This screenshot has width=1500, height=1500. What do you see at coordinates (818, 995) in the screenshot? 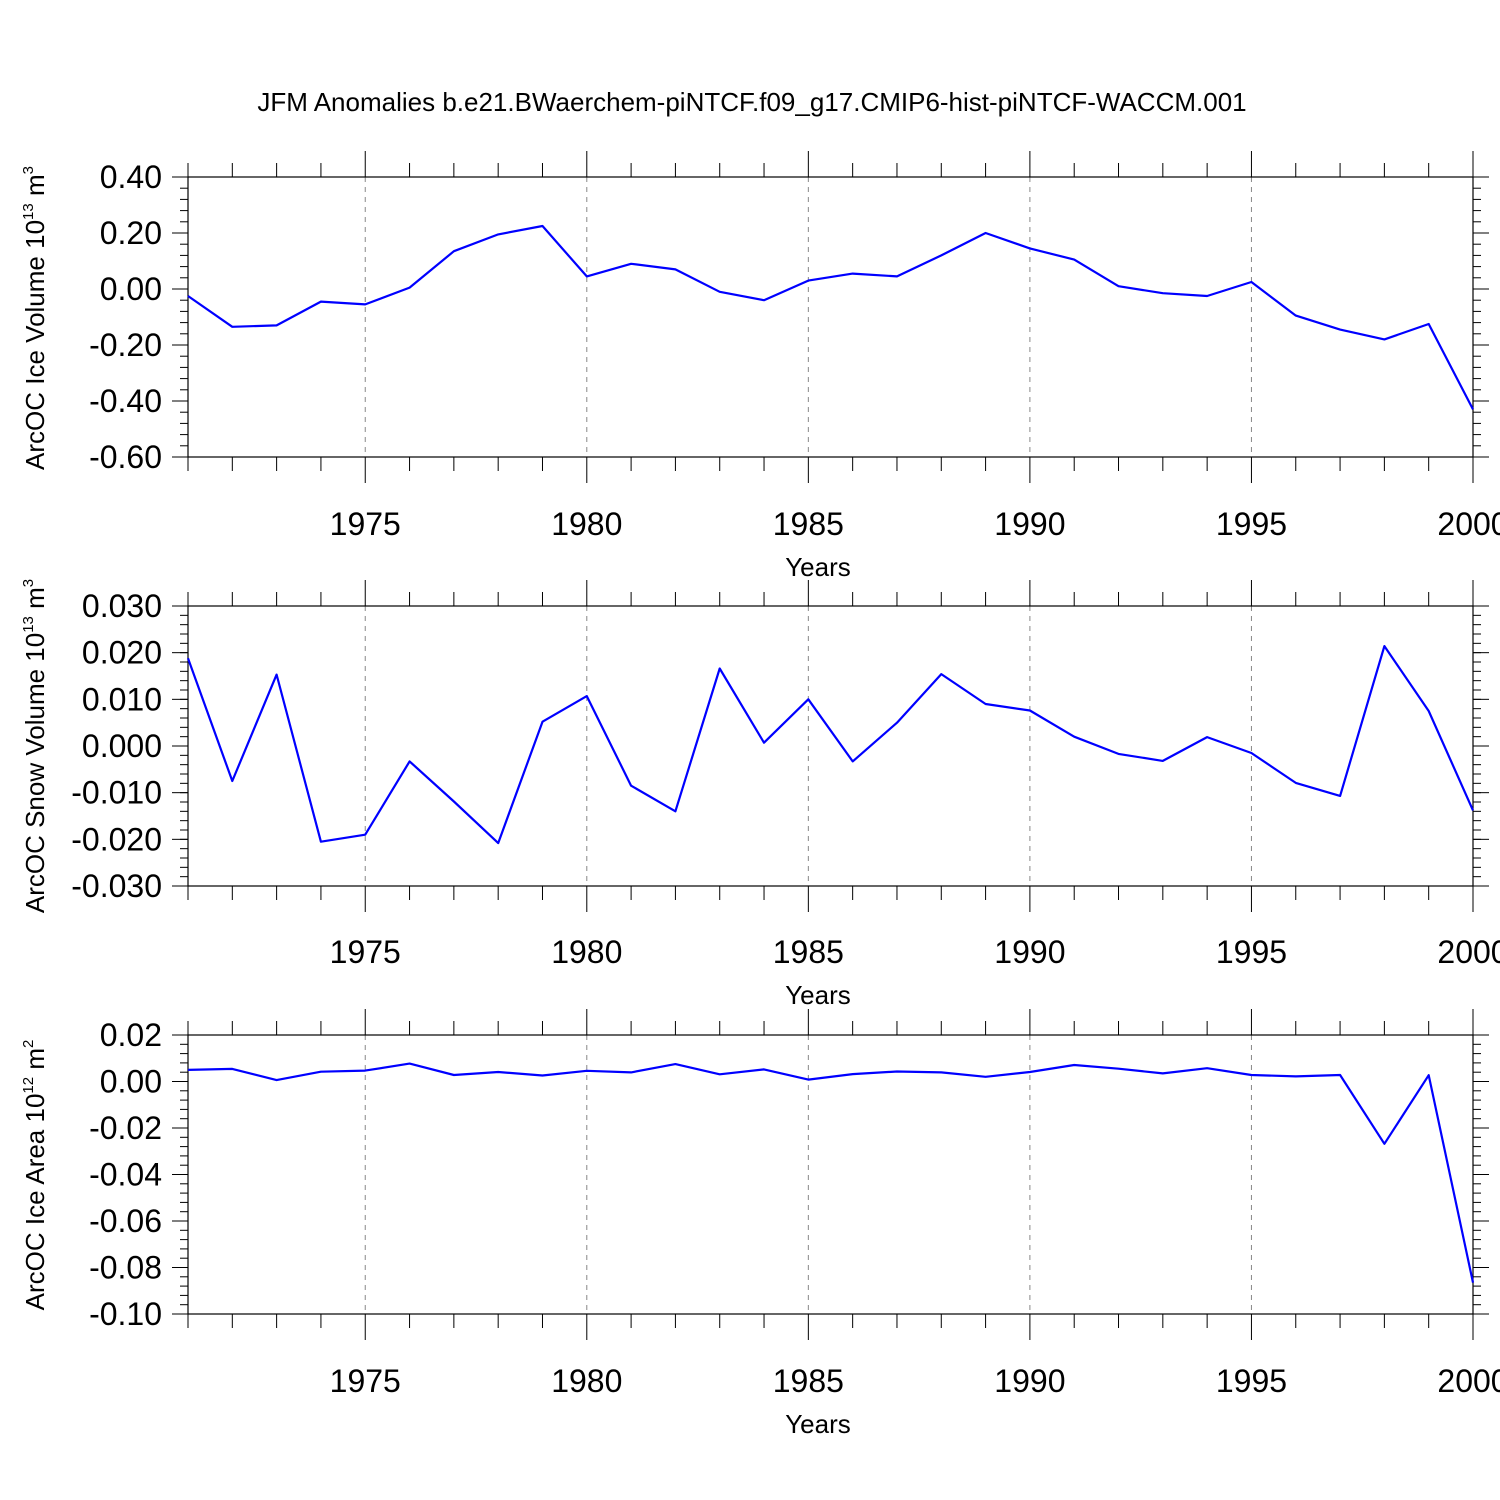
I see `xlabel-snow-volume: Years` at bounding box center [818, 995].